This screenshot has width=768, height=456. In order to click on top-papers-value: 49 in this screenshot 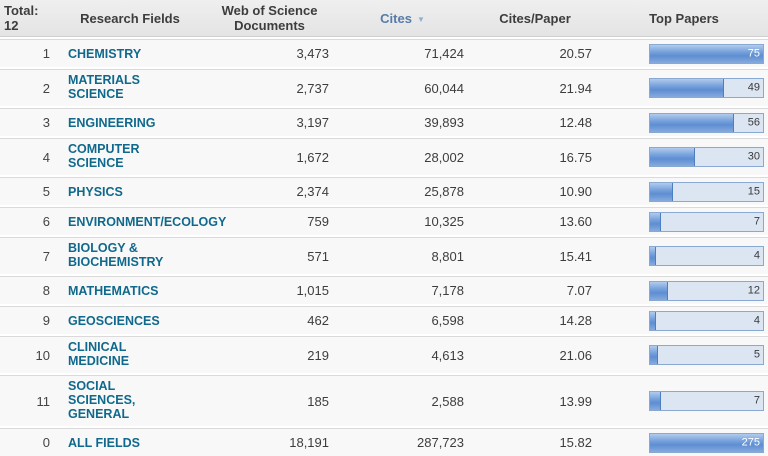, I will do `click(753, 87)`.